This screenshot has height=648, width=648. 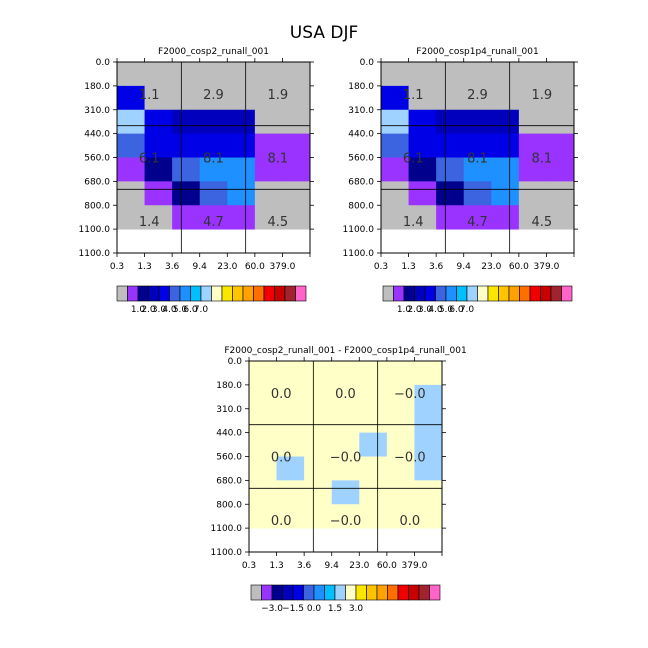 What do you see at coordinates (435, 310) in the screenshot?
I see `colorbar-tick-label: 4.0` at bounding box center [435, 310].